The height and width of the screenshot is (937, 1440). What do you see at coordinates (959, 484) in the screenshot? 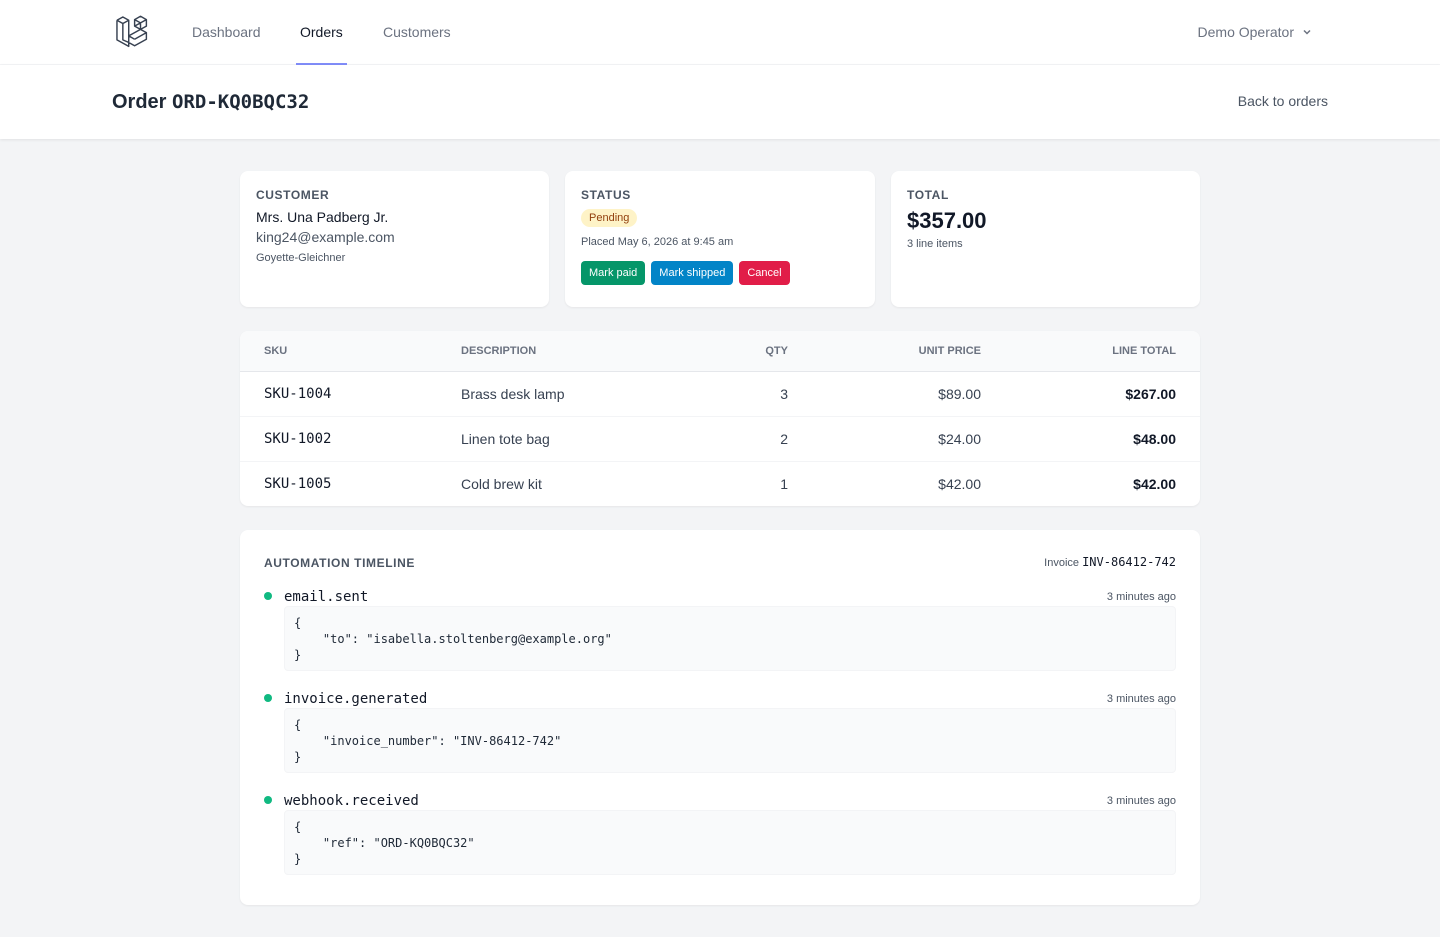
I see `row-unit-price: $42.00` at bounding box center [959, 484].